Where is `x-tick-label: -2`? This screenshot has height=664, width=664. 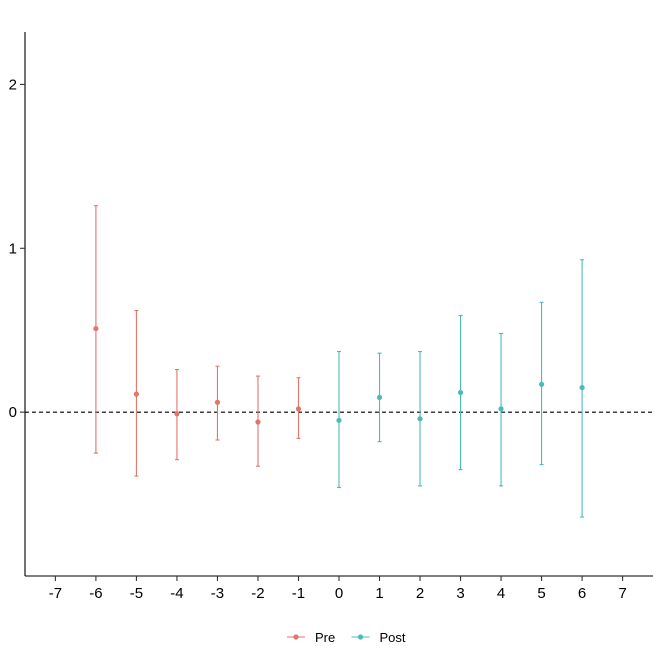
x-tick-label: -2 is located at coordinates (257, 593).